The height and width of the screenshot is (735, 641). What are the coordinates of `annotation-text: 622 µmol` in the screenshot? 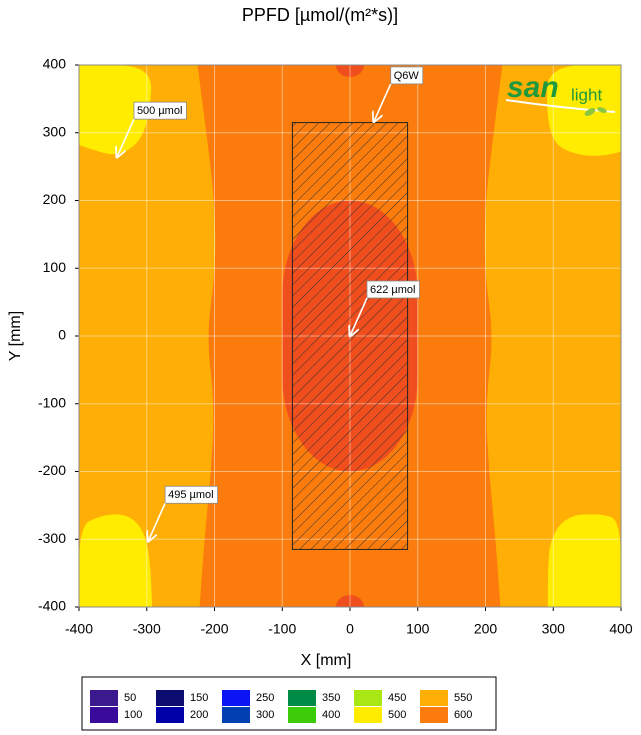 It's located at (392, 290).